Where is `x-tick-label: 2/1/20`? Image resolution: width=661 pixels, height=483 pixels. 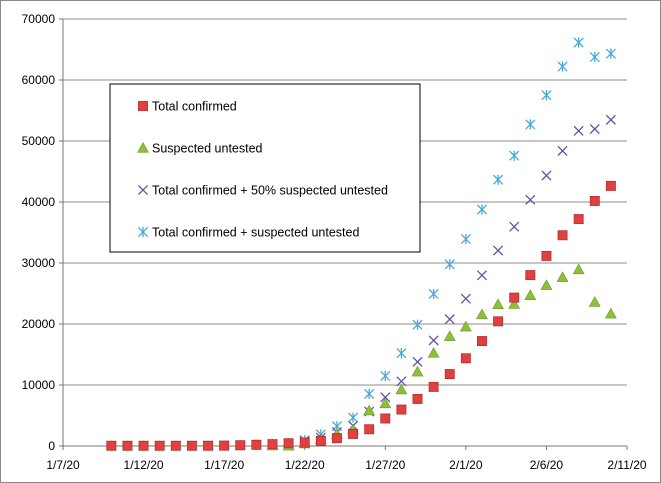
x-tick-label: 2/1/20 is located at coordinates (466, 465).